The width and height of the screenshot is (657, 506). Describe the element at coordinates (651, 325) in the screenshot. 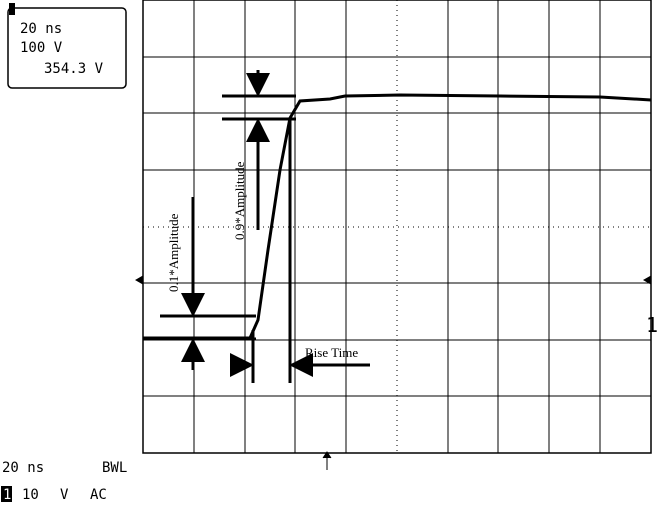

I see `channel-marker: 1` at that location.